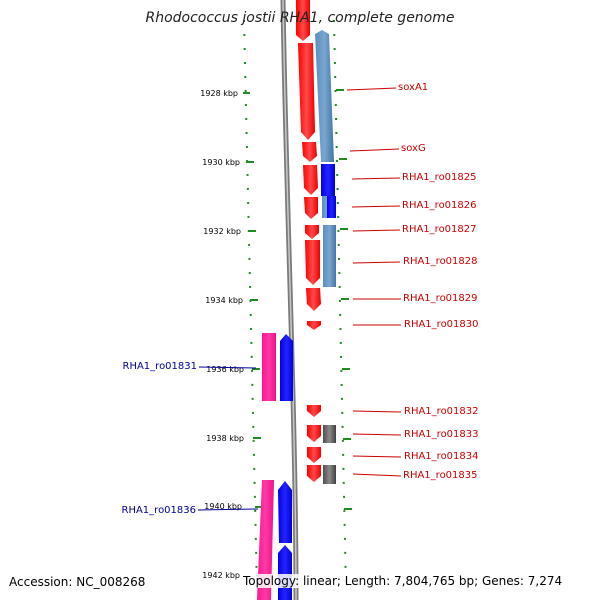 The width and height of the screenshot is (600, 600). What do you see at coordinates (441, 411) in the screenshot?
I see `feature-label-ro01832: RHA1_ro01832` at bounding box center [441, 411].